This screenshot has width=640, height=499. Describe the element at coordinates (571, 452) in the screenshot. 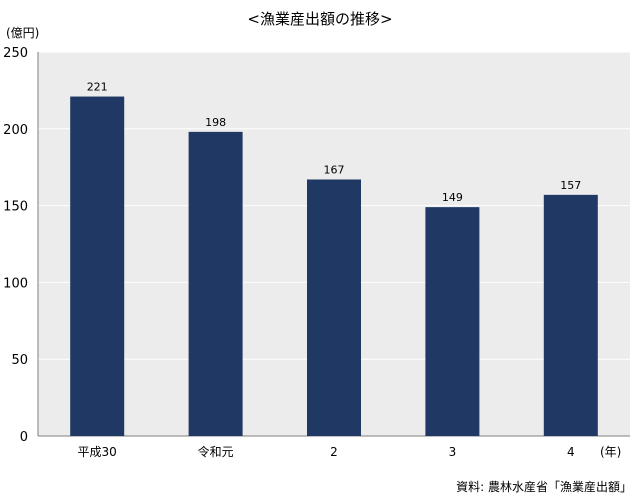

I see `x-tick-label: 4` at that location.